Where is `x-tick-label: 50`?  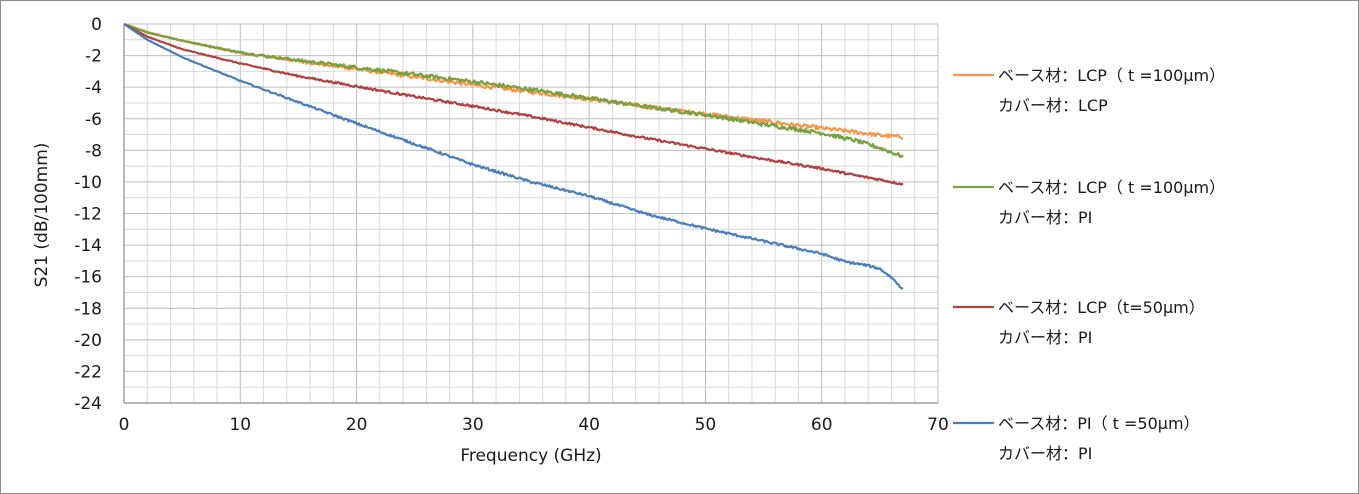 x-tick-label: 50 is located at coordinates (706, 425).